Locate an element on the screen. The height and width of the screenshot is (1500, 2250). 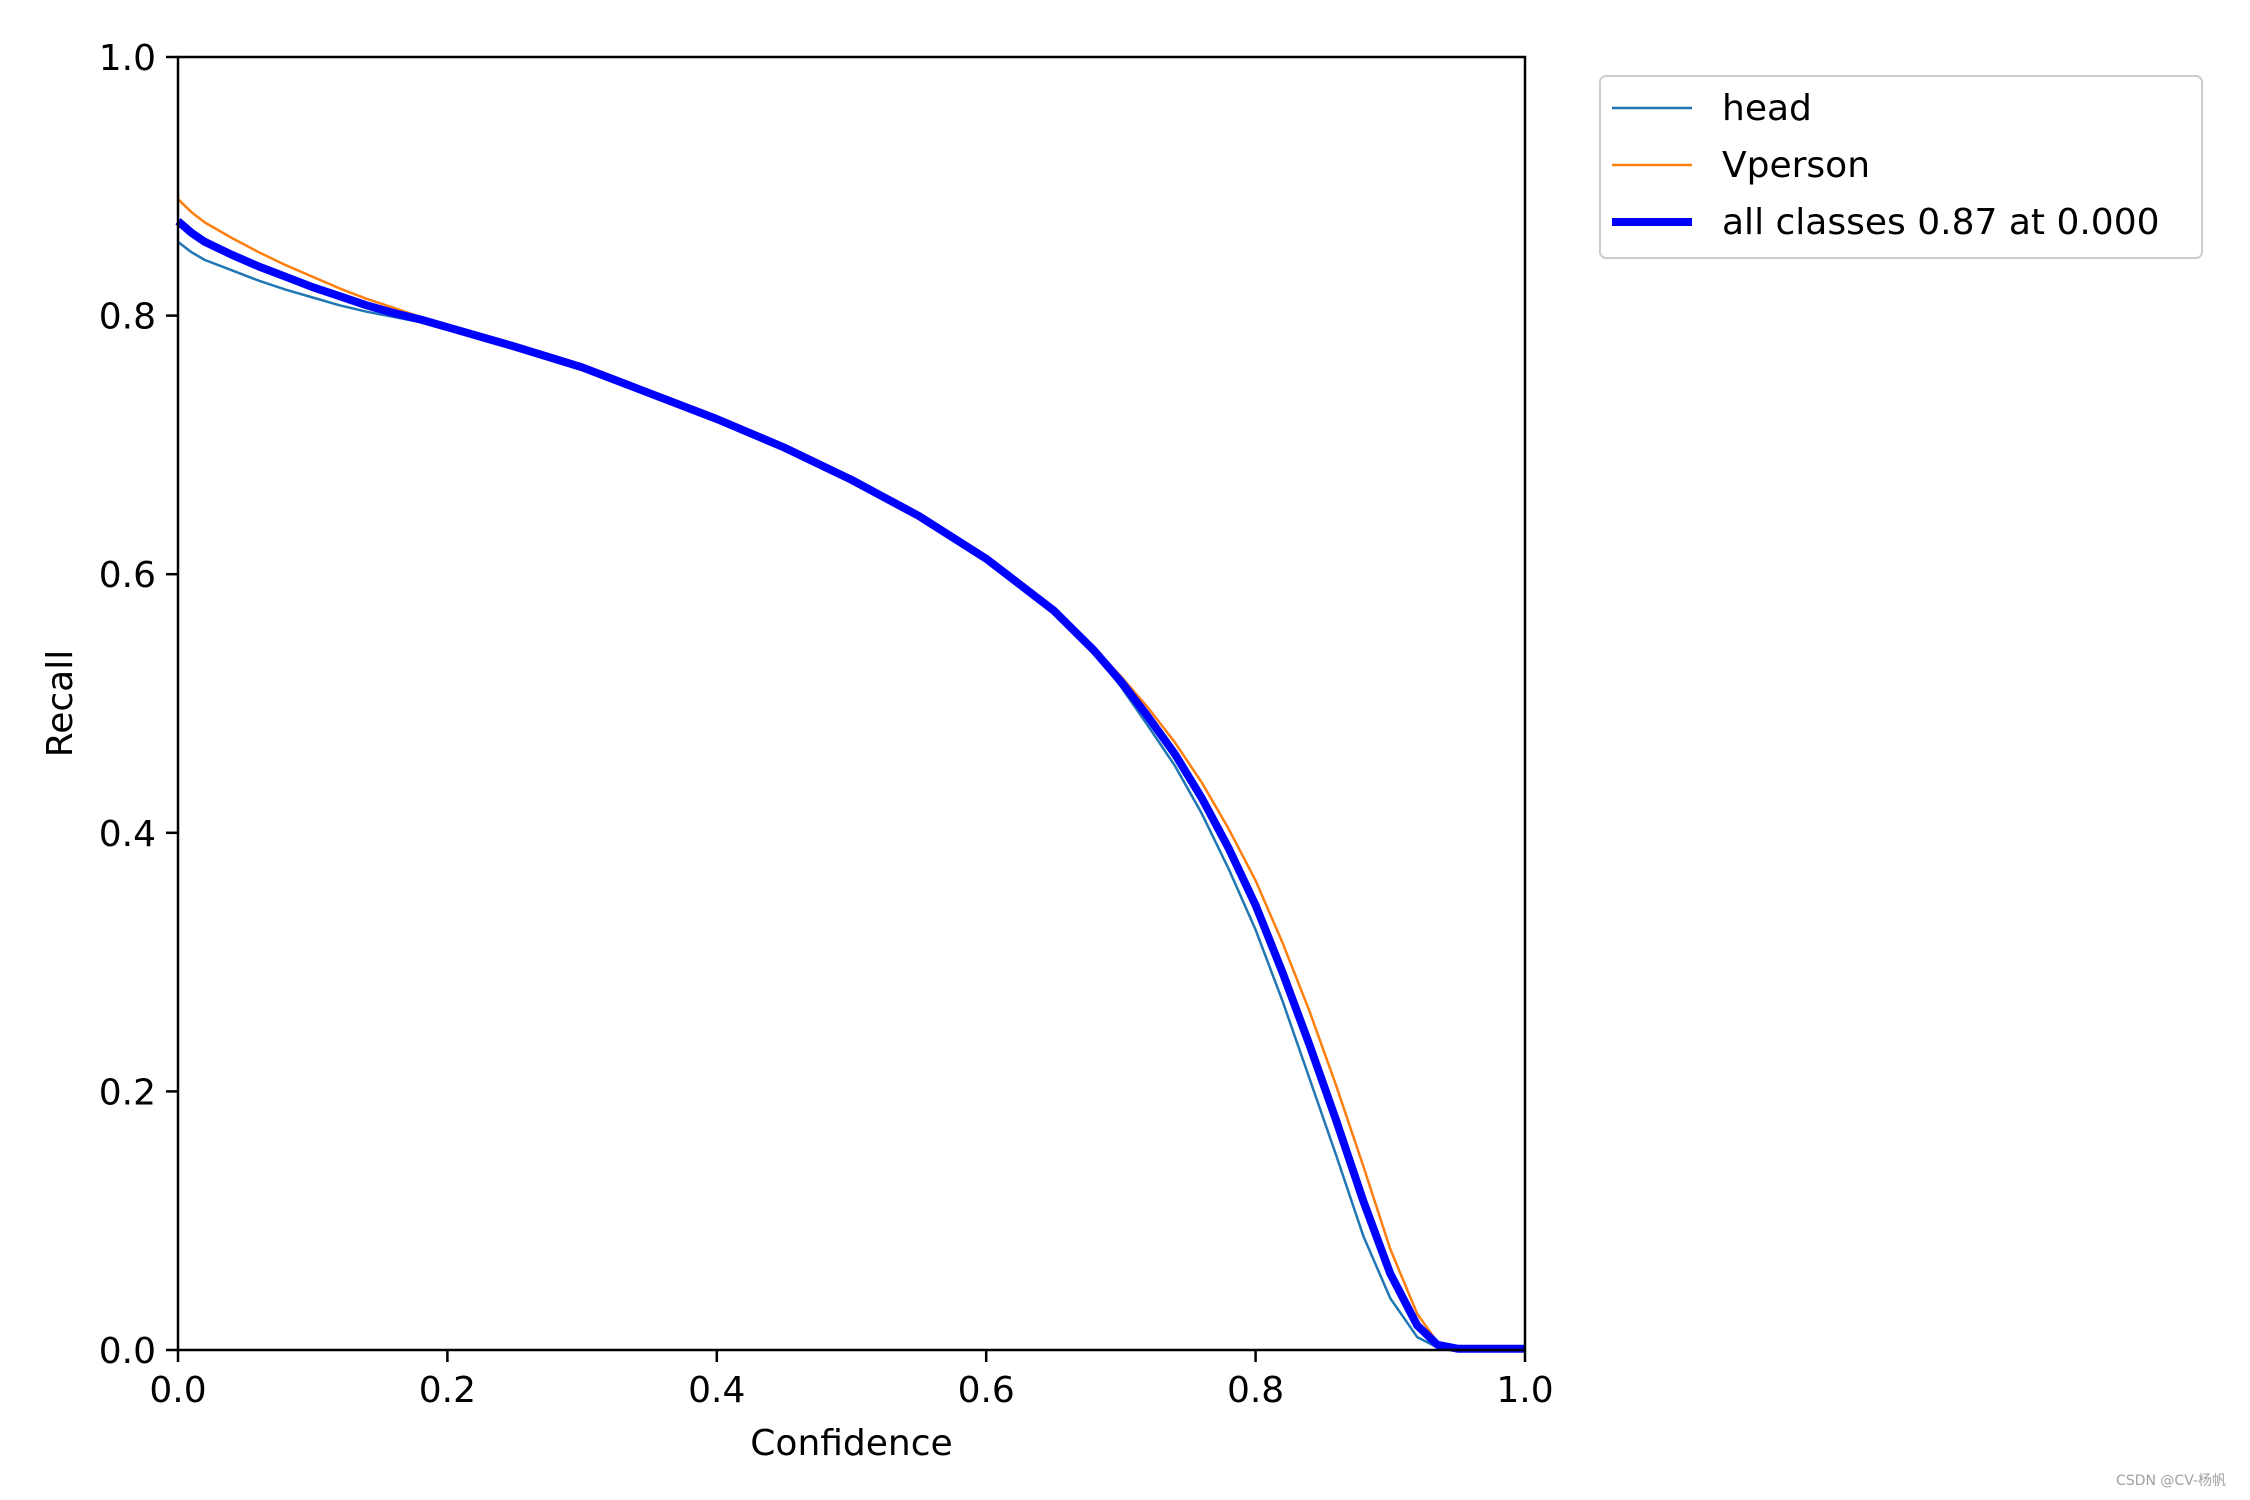
y-tick-label: 0.0 is located at coordinates (127, 1351).